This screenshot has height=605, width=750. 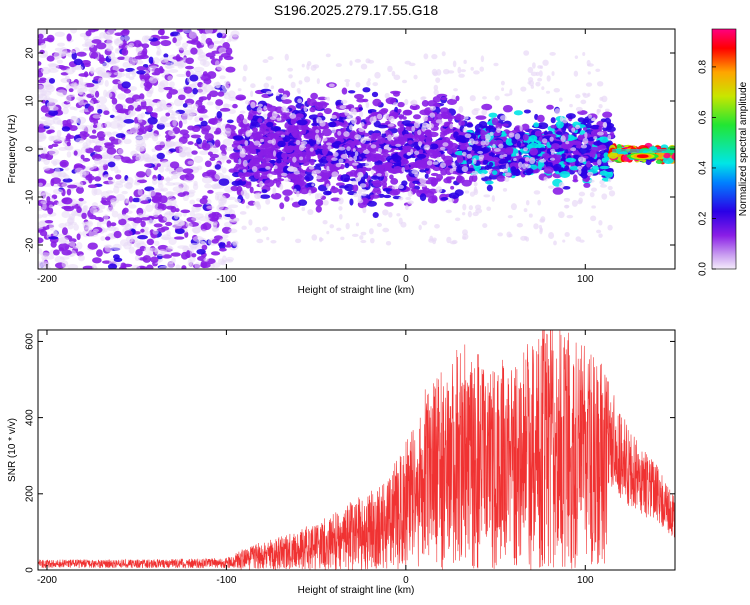 What do you see at coordinates (356, 10) in the screenshot?
I see `chart-title: S196.2025.279.17.55.G18` at bounding box center [356, 10].